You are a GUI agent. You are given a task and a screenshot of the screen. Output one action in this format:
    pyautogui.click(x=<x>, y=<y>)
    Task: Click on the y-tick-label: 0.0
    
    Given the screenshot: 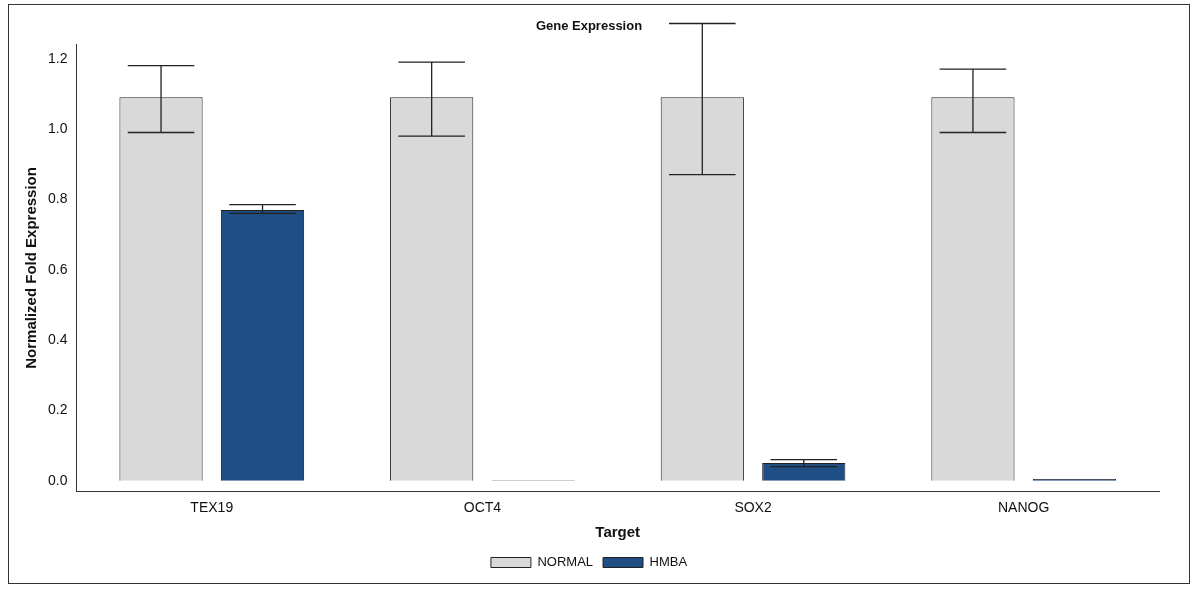 What is the action you would take?
    pyautogui.click(x=57, y=479)
    